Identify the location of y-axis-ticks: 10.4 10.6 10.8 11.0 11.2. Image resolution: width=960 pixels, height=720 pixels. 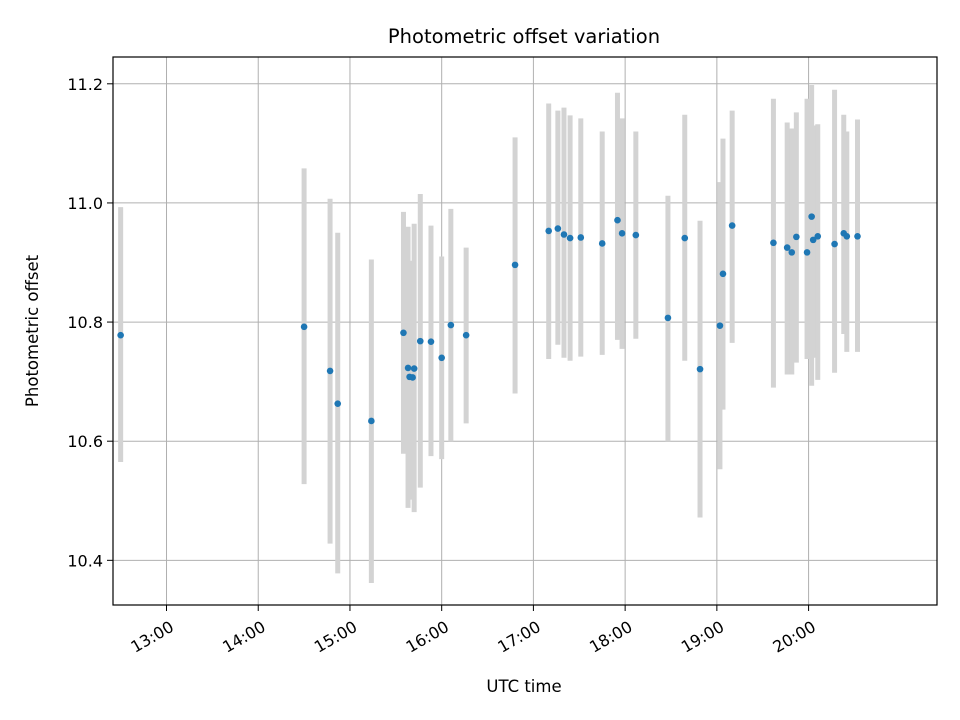
(90, 322).